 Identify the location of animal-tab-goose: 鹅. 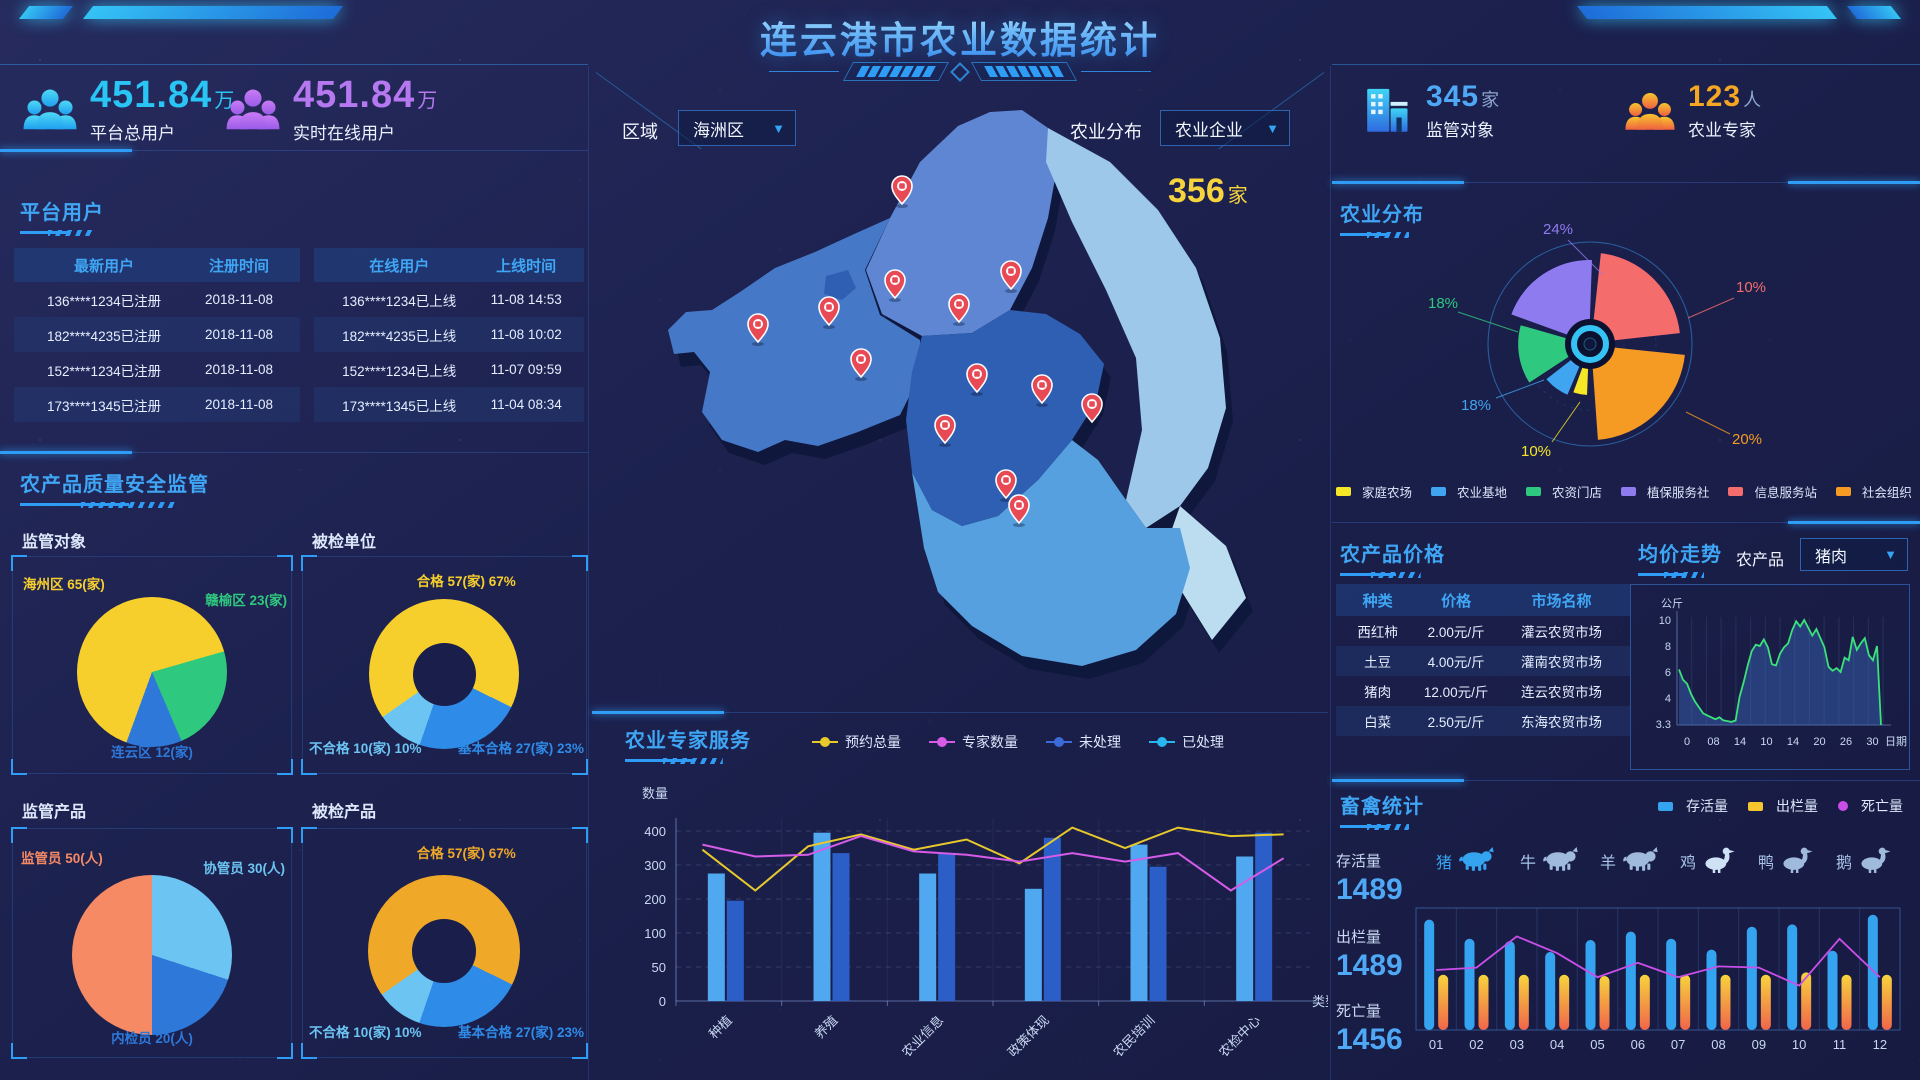
(1865, 859).